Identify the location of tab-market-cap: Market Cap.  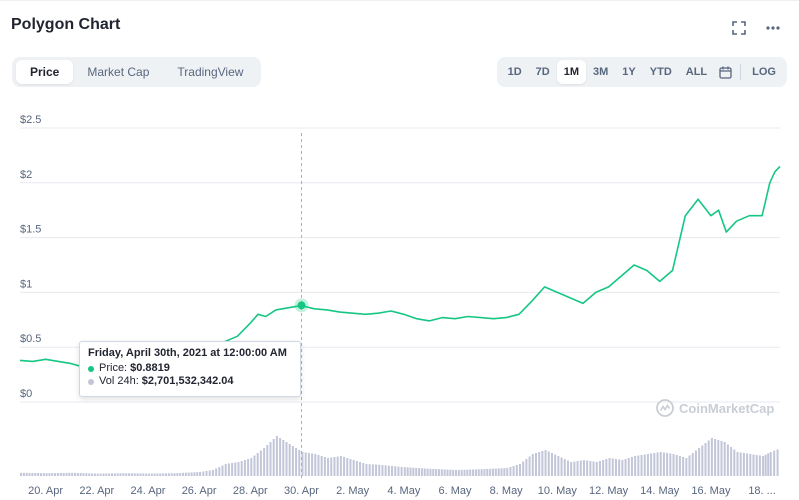
(118, 72).